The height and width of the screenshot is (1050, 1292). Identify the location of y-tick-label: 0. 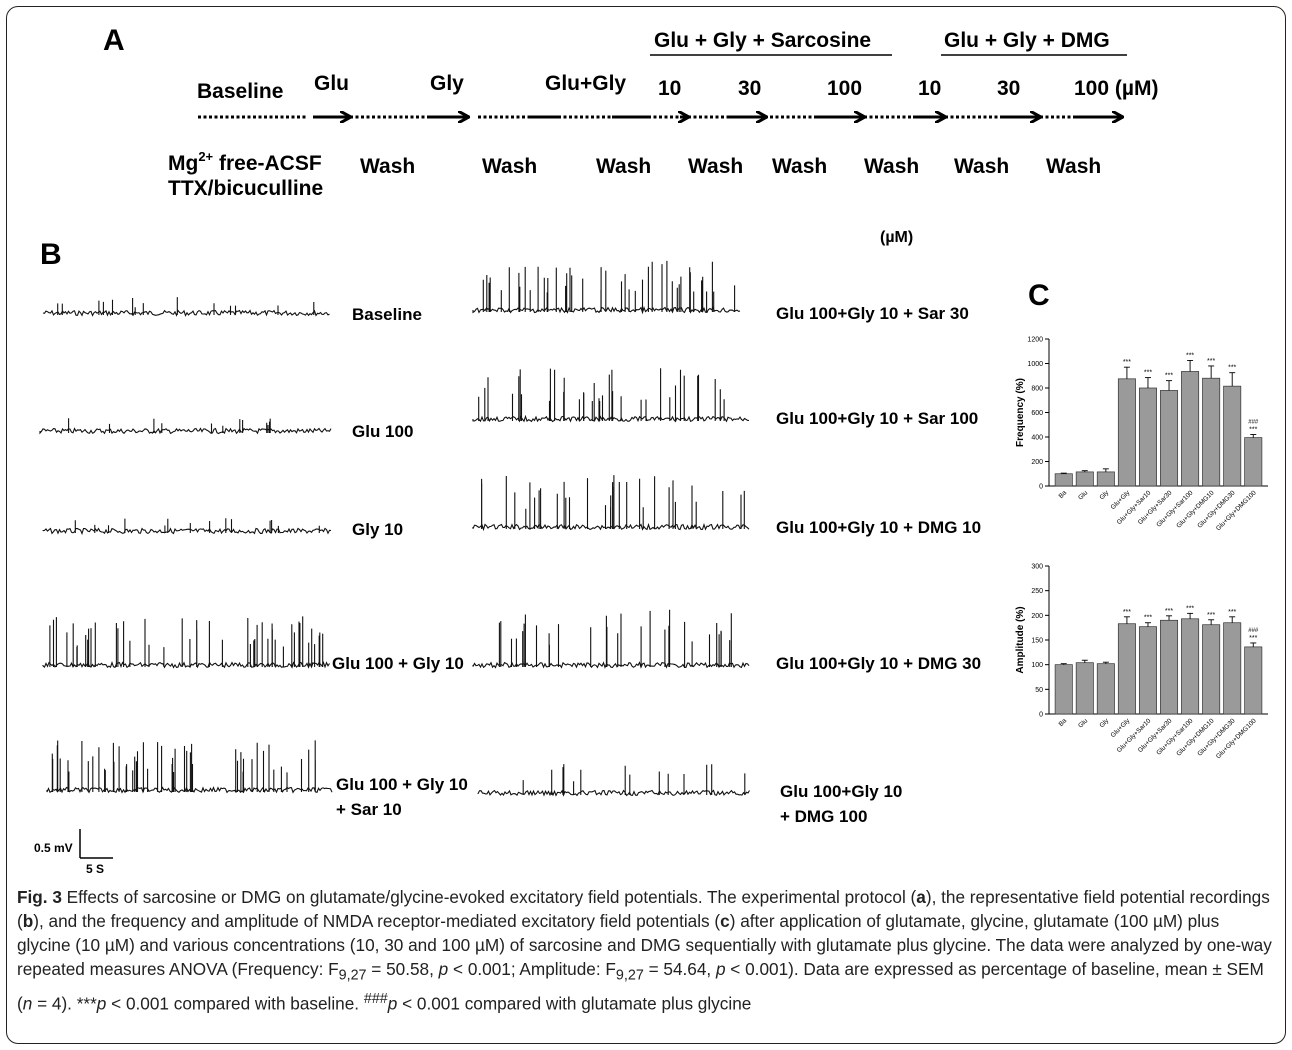
(1041, 487).